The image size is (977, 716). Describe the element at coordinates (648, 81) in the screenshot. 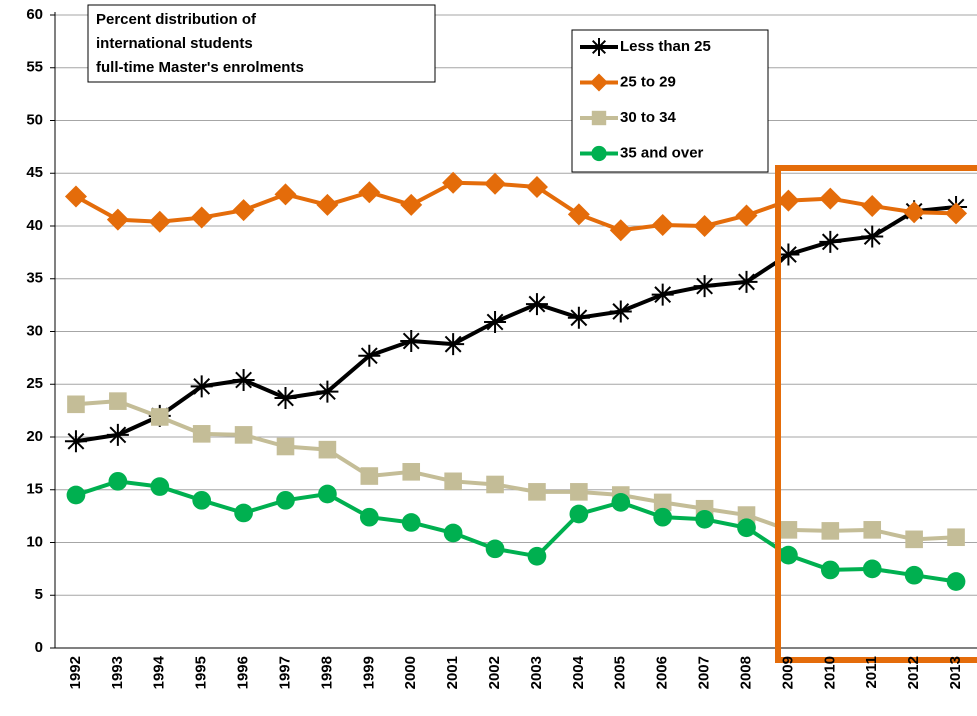

I see `legend-label: 25 to 29` at that location.